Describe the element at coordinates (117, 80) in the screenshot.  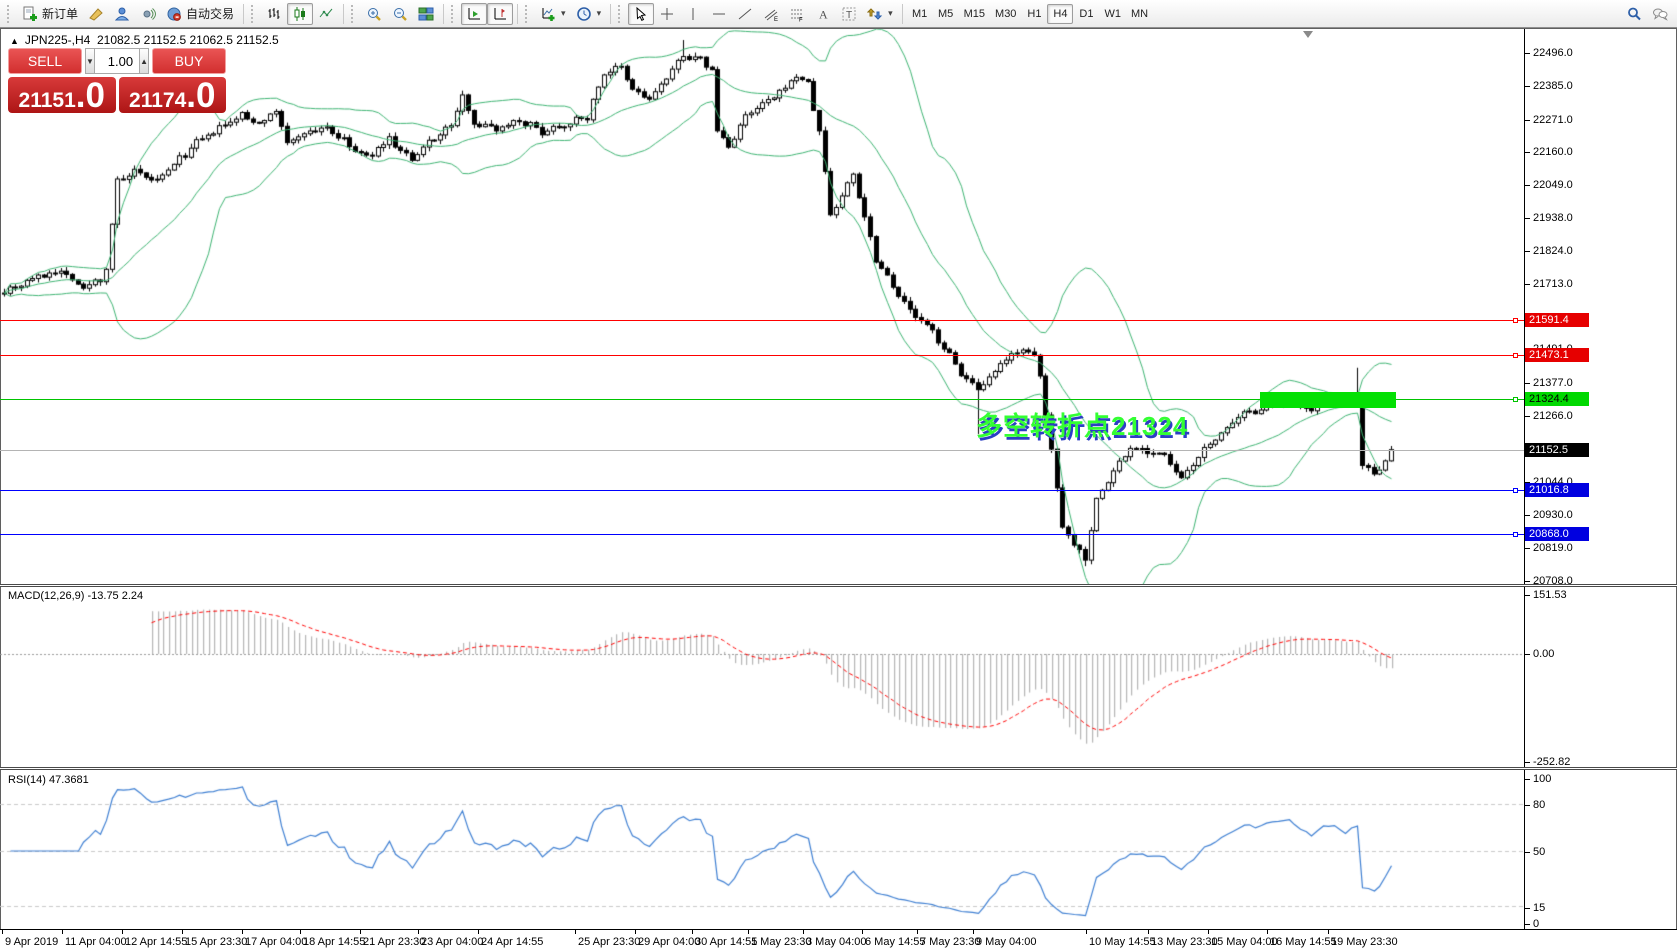
I see `one-click-trading-panel: SELL ▼ ▲ BUY 21151.0 21174.0` at that location.